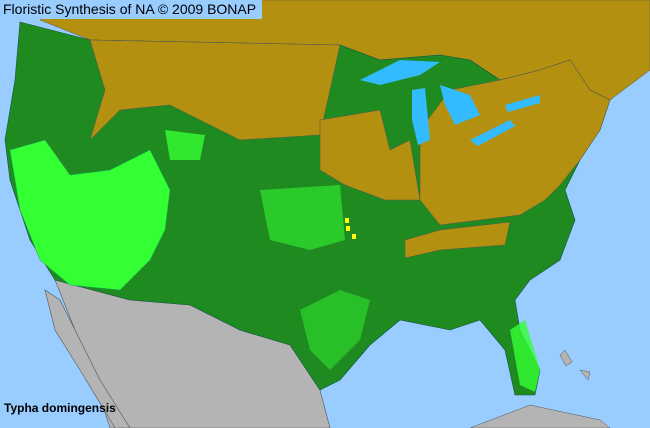 This screenshot has height=428, width=650. What do you see at coordinates (460, 105) in the screenshot?
I see `lake-huron` at bounding box center [460, 105].